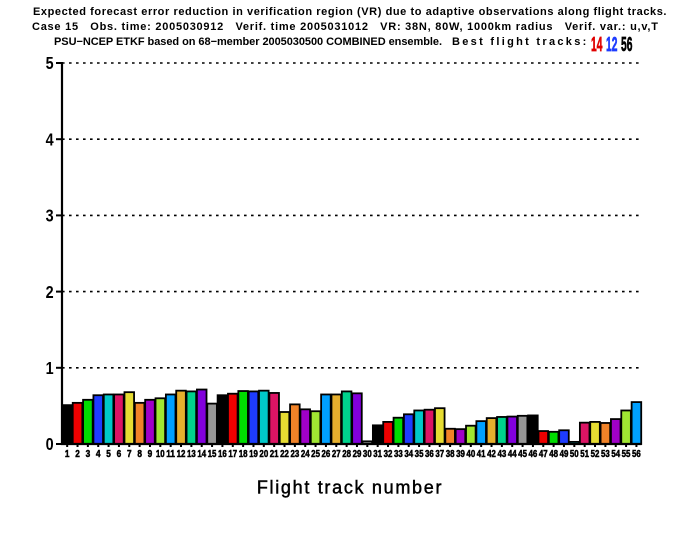 The height and width of the screenshot is (540, 700). Describe the element at coordinates (170, 454) in the screenshot. I see `svg-text: 11` at that location.